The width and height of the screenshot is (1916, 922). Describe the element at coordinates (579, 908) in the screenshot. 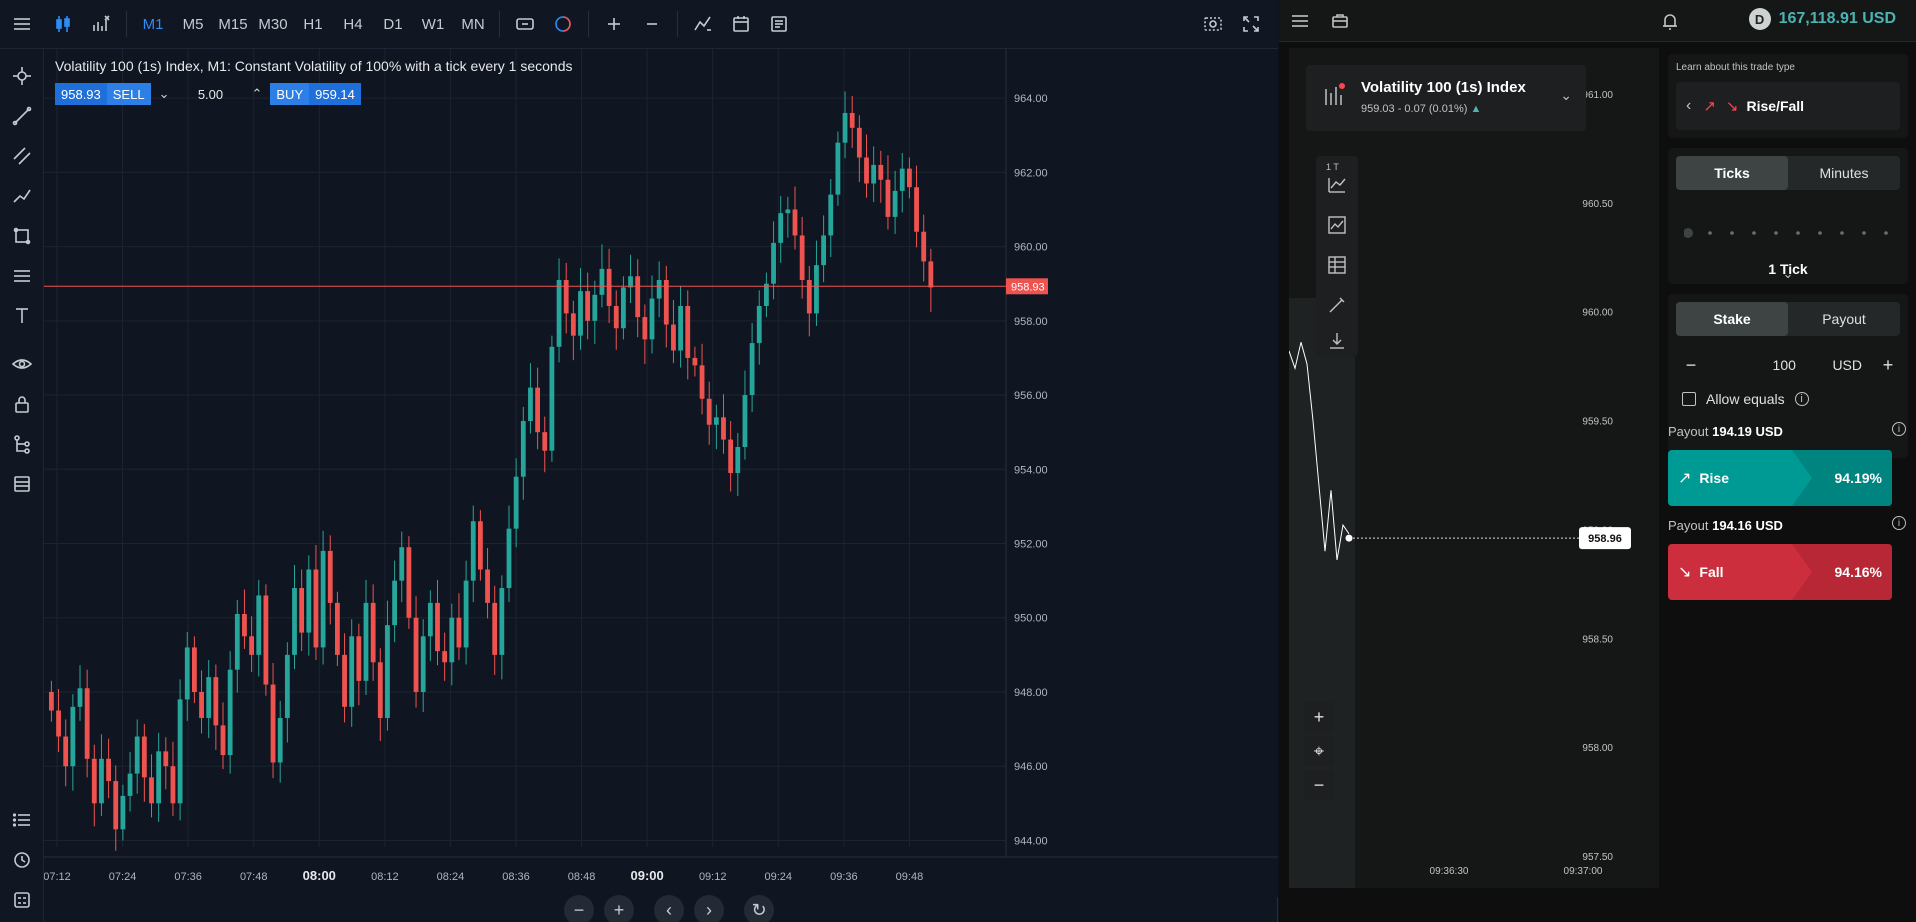

I see `nav-zoom-out-icon: −` at that location.